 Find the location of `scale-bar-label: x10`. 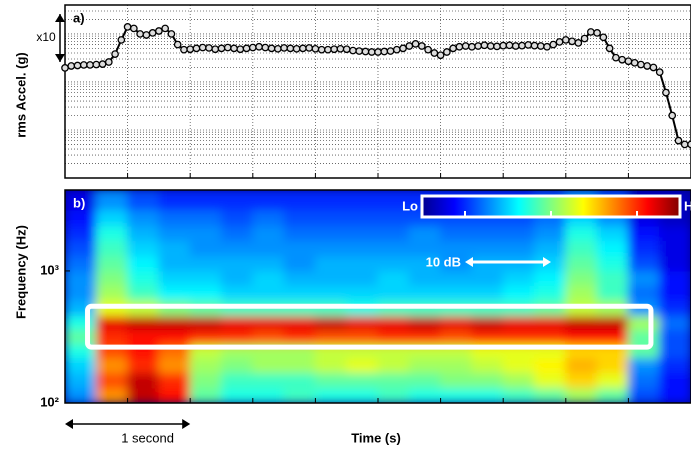

scale-bar-label: x10 is located at coordinates (46, 37).